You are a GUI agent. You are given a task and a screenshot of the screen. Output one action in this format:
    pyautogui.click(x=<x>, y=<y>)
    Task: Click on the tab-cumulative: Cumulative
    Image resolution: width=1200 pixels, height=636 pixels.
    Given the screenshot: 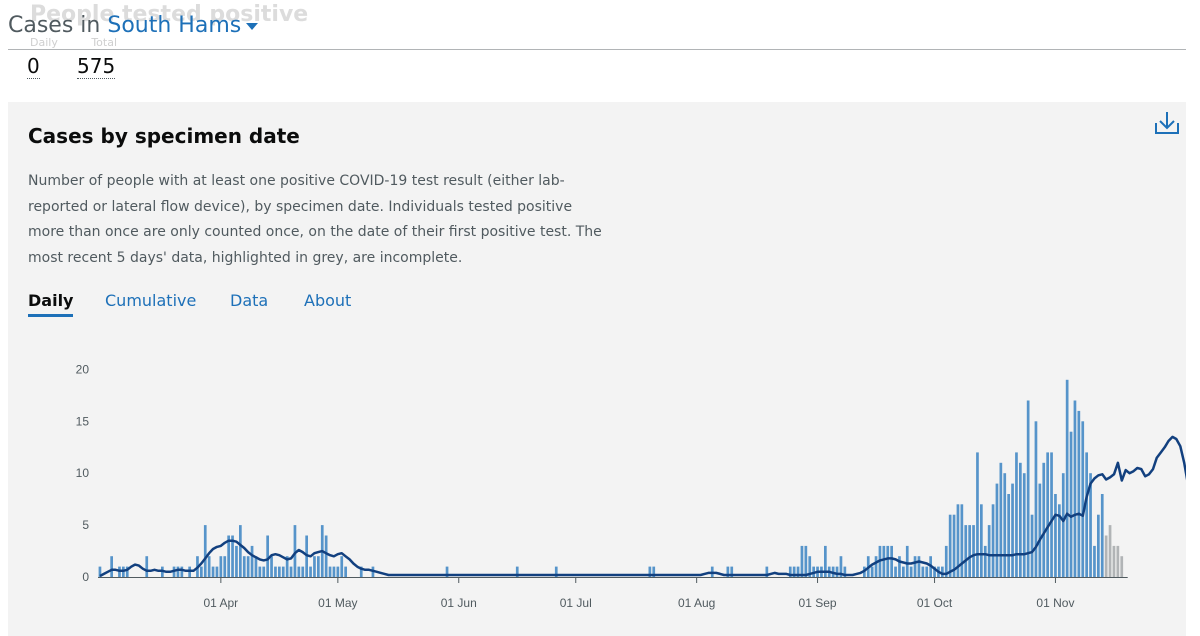 What is the action you would take?
    pyautogui.click(x=151, y=300)
    